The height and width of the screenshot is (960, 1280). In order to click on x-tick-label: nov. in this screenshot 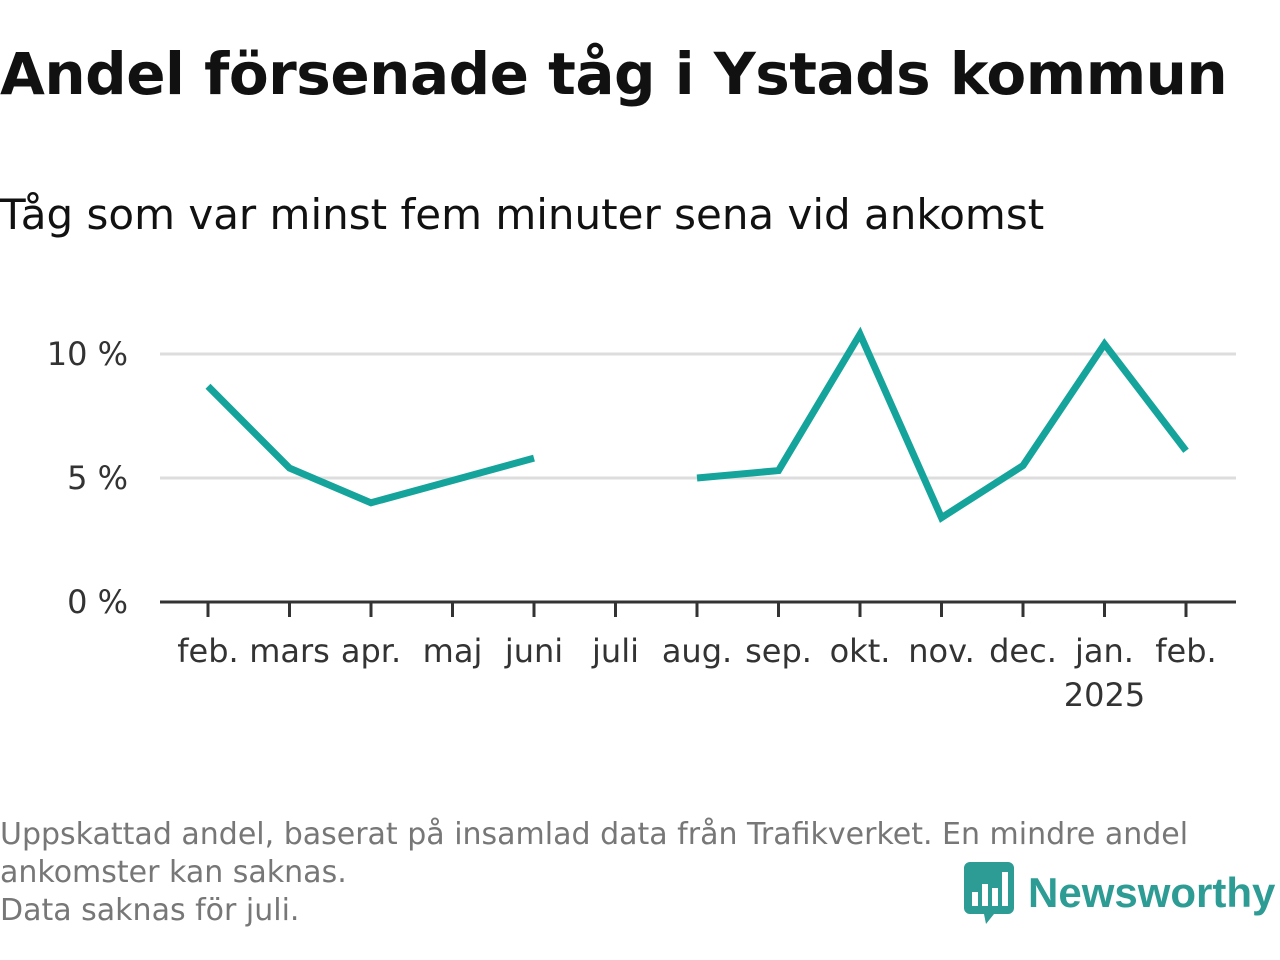, I will do `click(941, 651)`.